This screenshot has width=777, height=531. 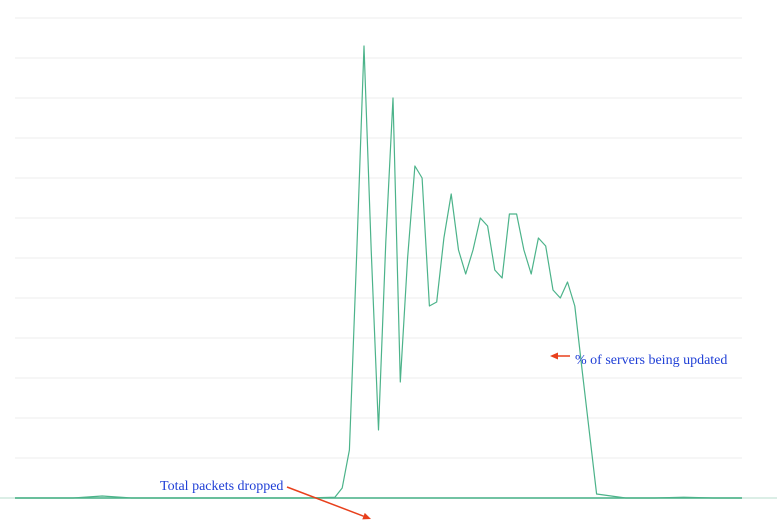 What do you see at coordinates (554, 356) in the screenshot?
I see `annotation-servers-updated-arrowhead` at bounding box center [554, 356].